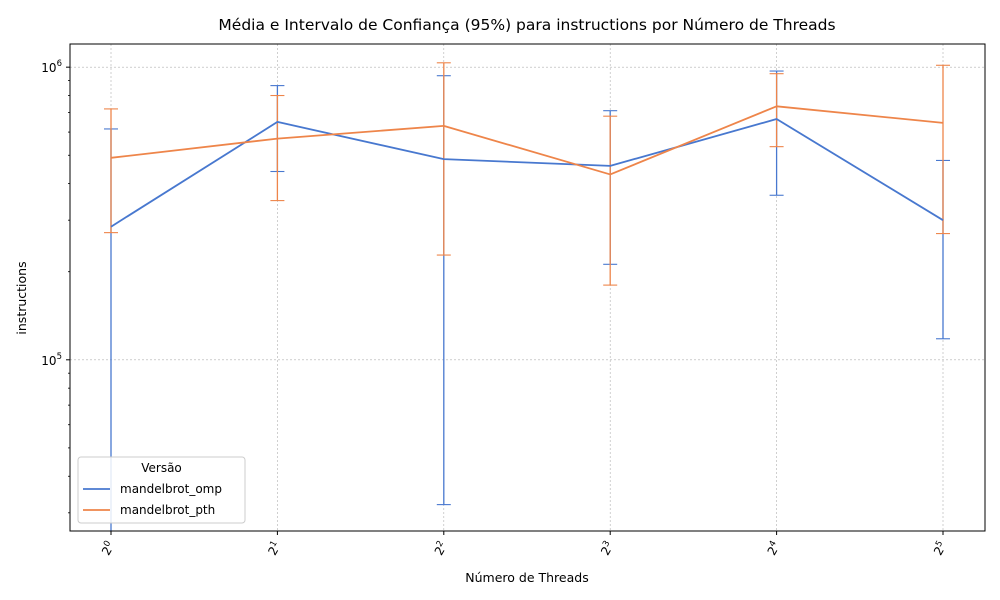 The image size is (1000, 600). I want to click on legend-box, so click(161, 490).